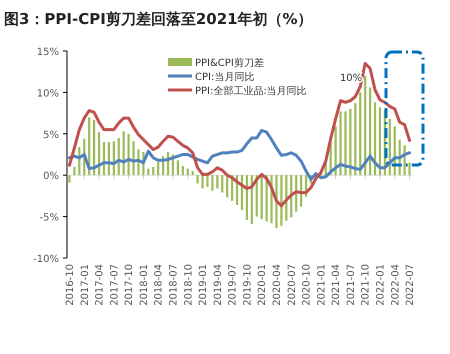  What do you see at coordinates (158, 19) in the screenshot?
I see `chart-title: 图3：PPI-CPI剪刀差回落至2021年初（%）` at bounding box center [158, 19].